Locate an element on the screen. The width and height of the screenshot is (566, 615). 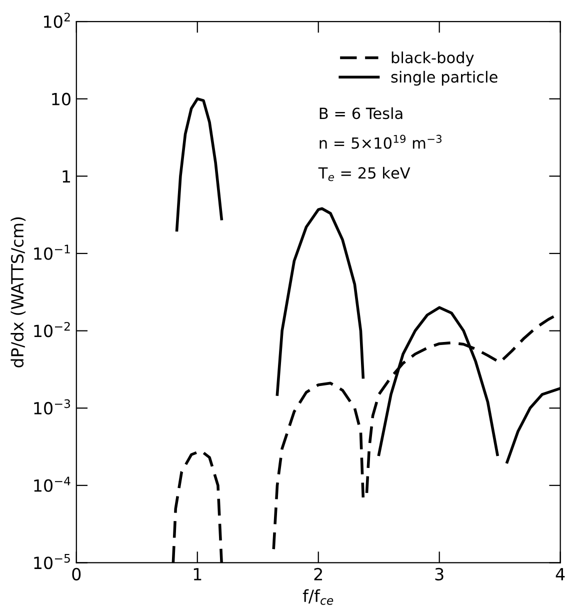
annotation: T$_{e}$ = 25 keV is located at coordinates (364, 174).